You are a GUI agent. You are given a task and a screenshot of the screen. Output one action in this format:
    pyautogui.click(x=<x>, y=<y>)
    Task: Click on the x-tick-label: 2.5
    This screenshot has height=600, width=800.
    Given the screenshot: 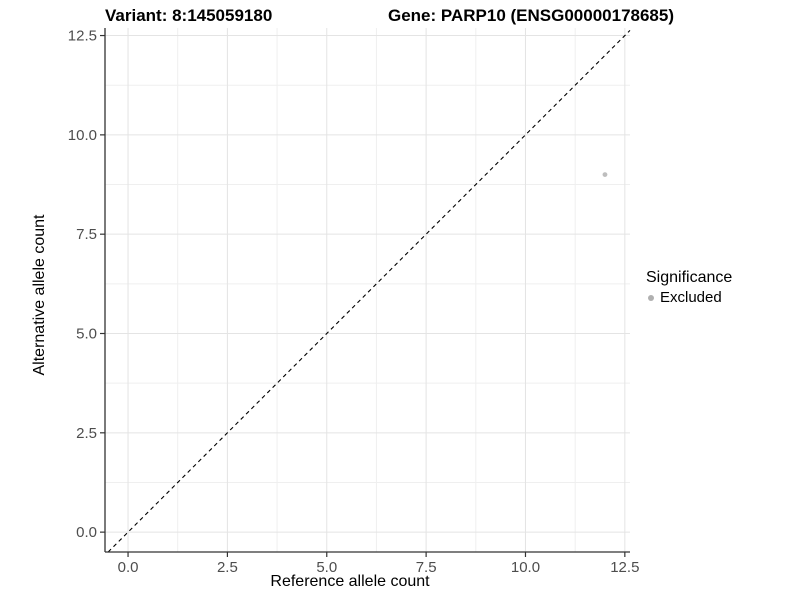 What is the action you would take?
    pyautogui.click(x=227, y=567)
    